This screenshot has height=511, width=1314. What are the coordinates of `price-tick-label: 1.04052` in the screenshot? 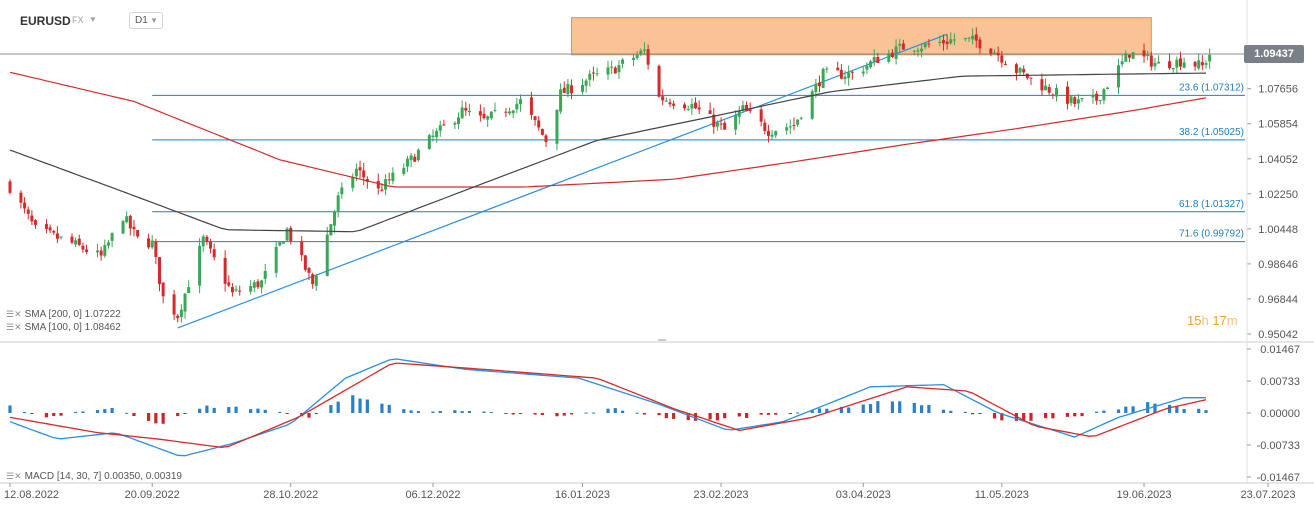 It's located at (1278, 160).